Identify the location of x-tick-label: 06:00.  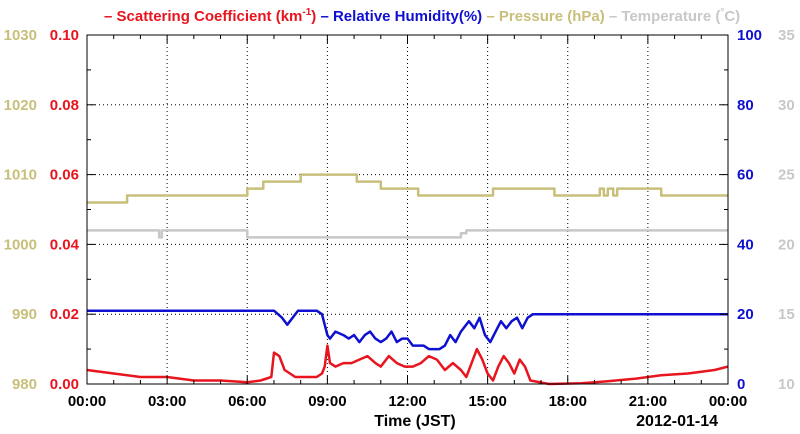
(247, 401).